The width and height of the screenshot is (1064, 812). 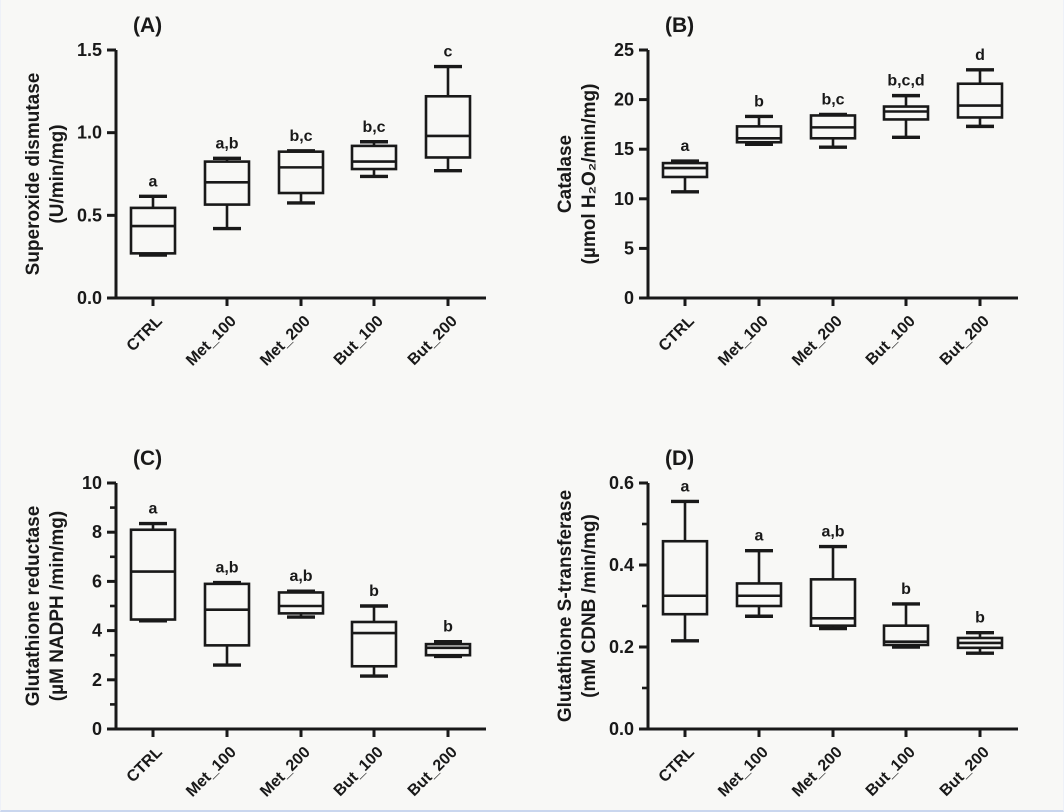 What do you see at coordinates (980, 55) in the screenshot?
I see `significance-letter: d` at bounding box center [980, 55].